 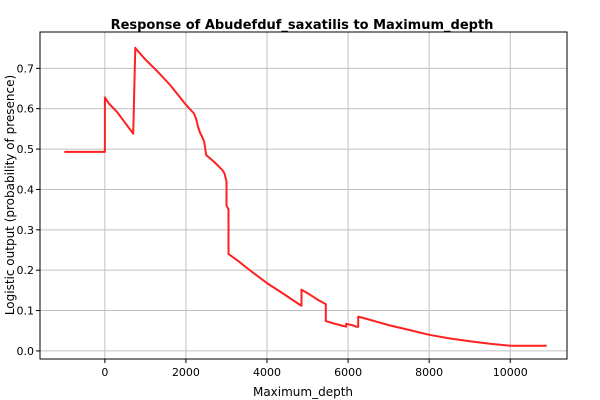 I want to click on y-tick-label: 0.0, so click(x=26, y=351).